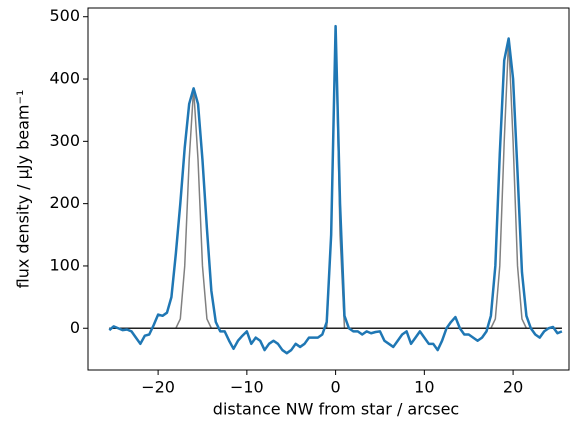  What do you see at coordinates (75, 327) in the screenshot?
I see `y-tick-label: 0` at bounding box center [75, 327].